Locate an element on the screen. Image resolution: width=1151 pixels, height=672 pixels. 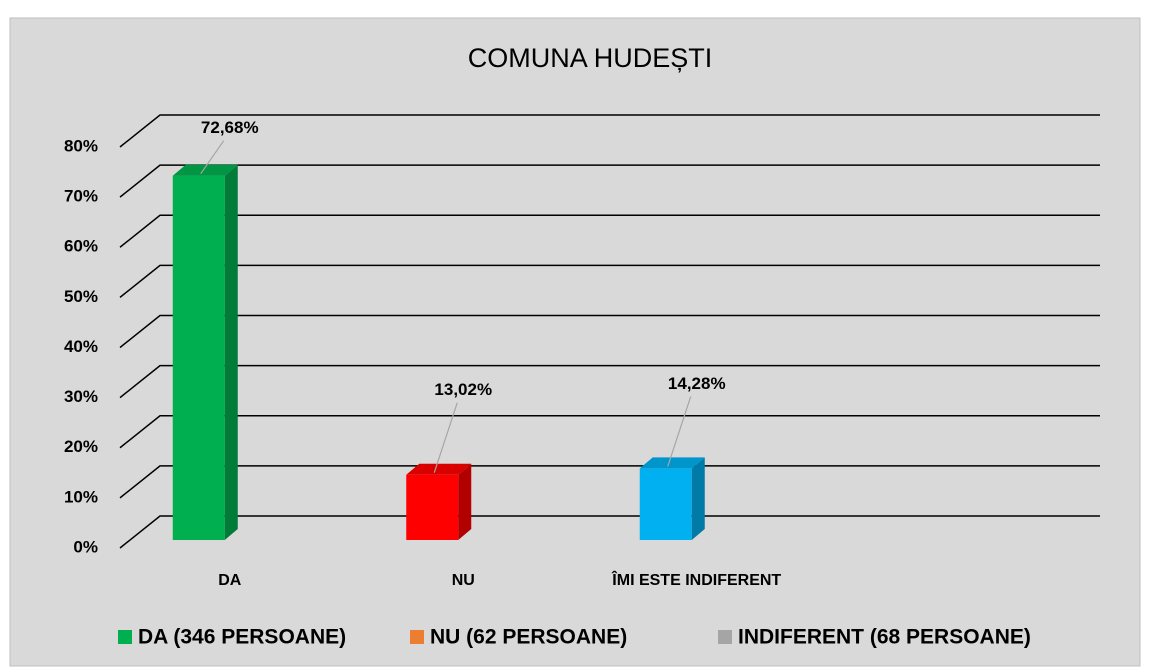
y-tick-label: 70% is located at coordinates (81, 196).